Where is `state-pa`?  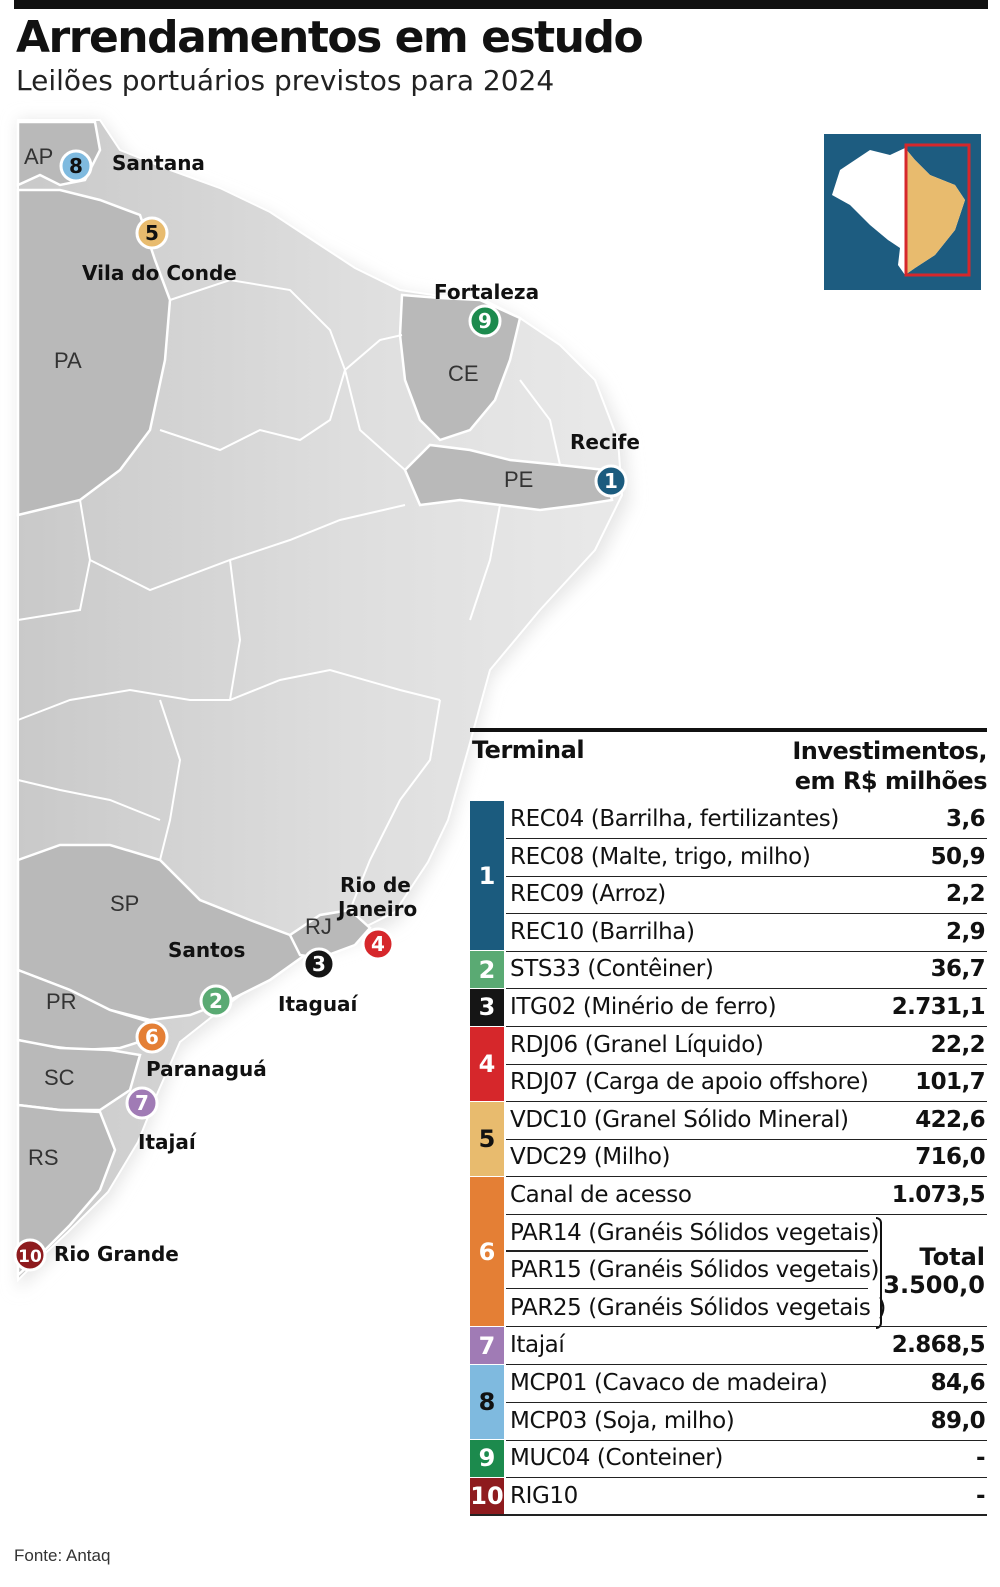
state-pa is located at coordinates (94, 352).